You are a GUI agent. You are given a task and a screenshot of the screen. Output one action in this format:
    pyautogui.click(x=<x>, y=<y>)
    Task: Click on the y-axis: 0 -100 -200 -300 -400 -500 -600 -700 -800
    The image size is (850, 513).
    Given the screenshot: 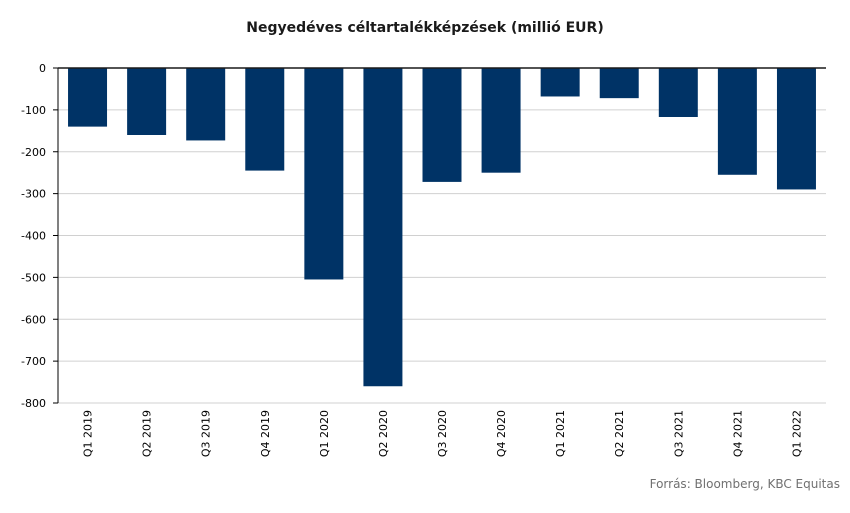 What is the action you would take?
    pyautogui.click(x=40, y=236)
    